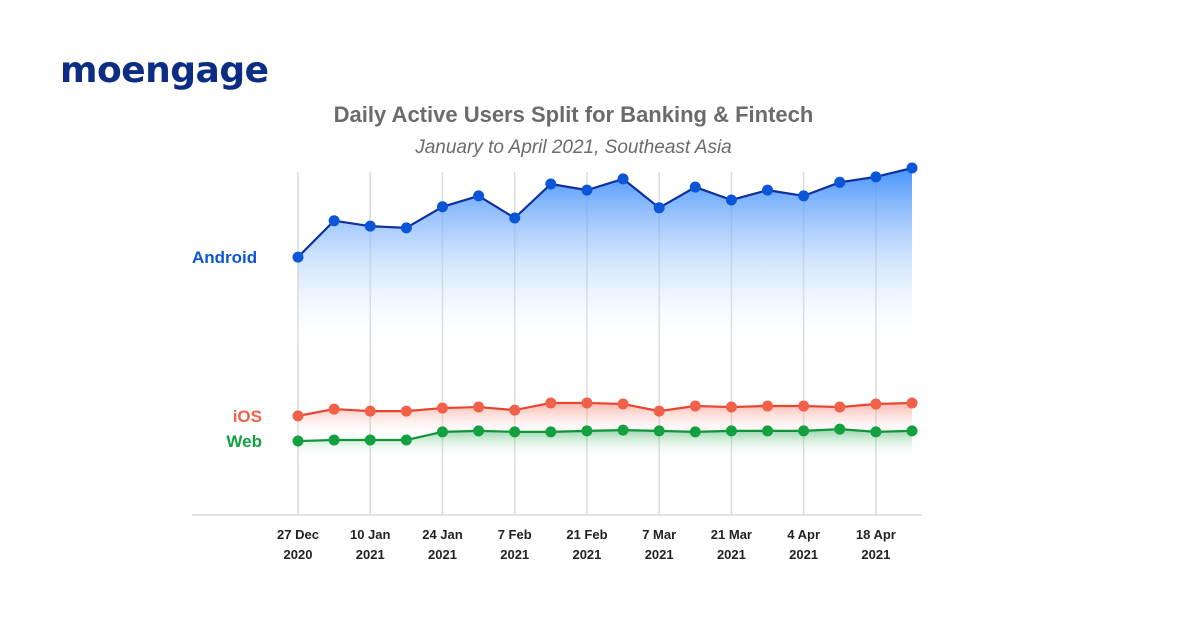  I want to click on x-tick-label: 7 Feb, so click(515, 534).